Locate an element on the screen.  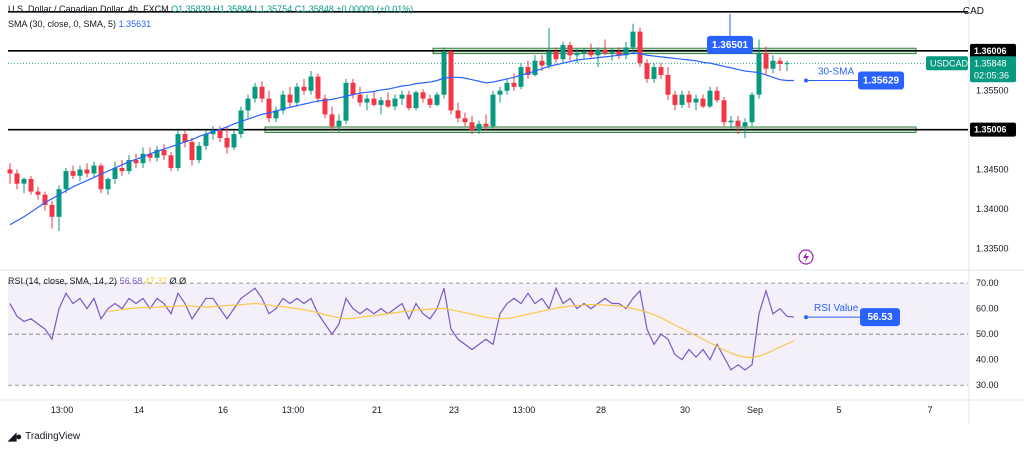
countdown-label: 02:05:36 is located at coordinates (991, 75).